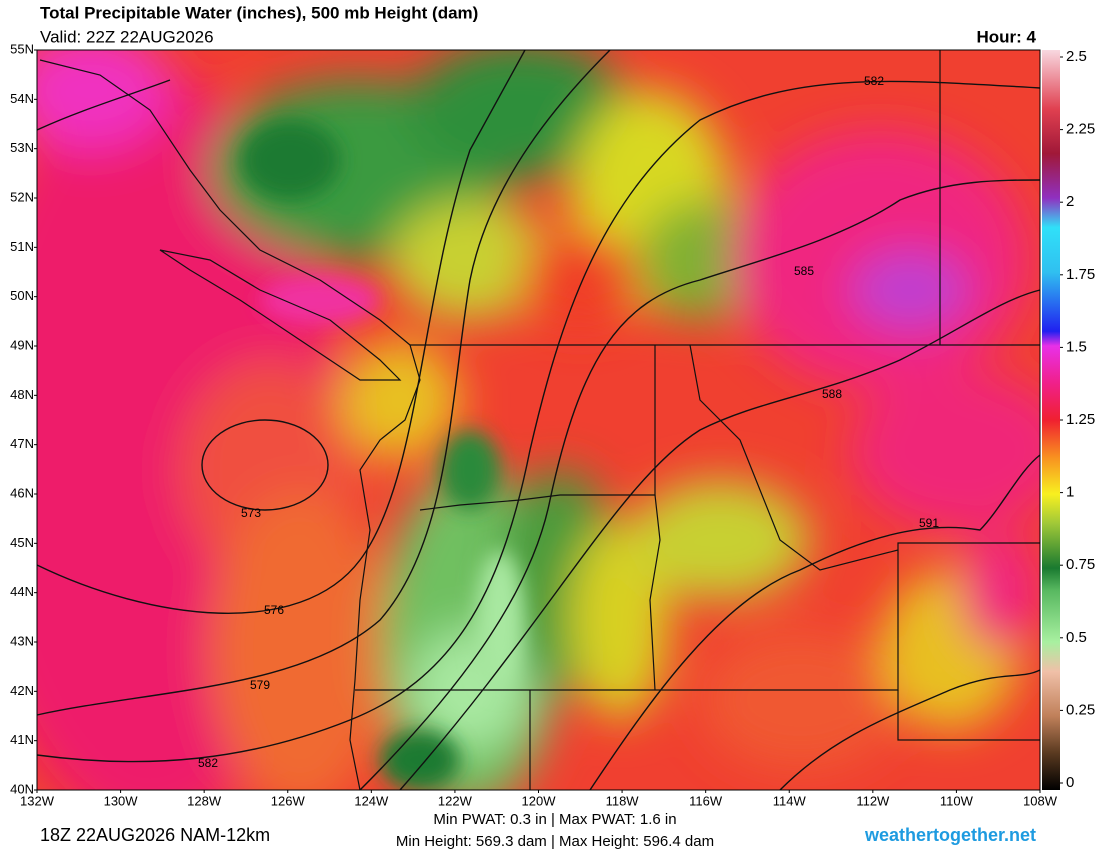  I want to click on lon-label: 128W, so click(204, 800).